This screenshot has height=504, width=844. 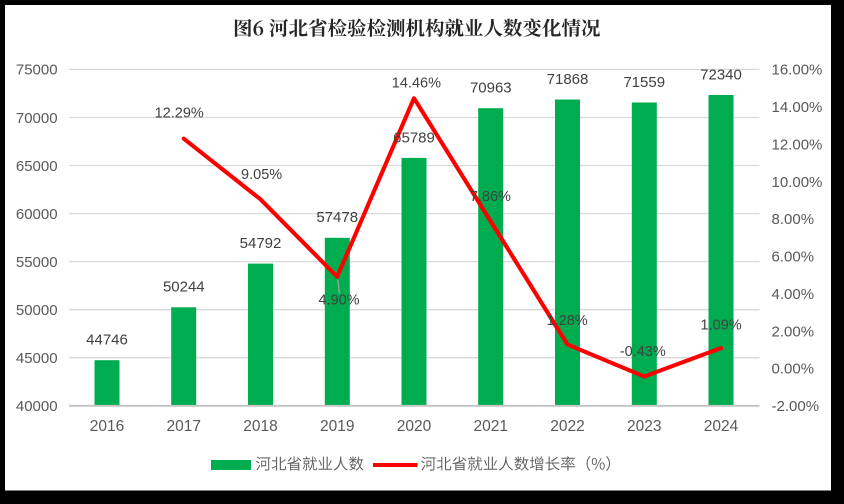 What do you see at coordinates (414, 426) in the screenshot?
I see `svg-text: 2020` at bounding box center [414, 426].